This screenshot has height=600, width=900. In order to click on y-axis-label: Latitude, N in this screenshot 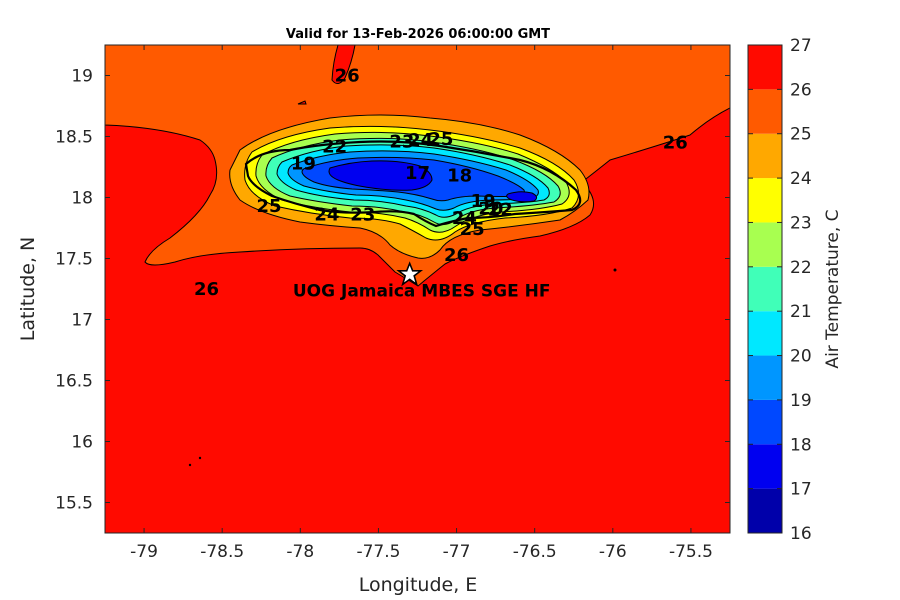, I will do `click(28, 289)`.